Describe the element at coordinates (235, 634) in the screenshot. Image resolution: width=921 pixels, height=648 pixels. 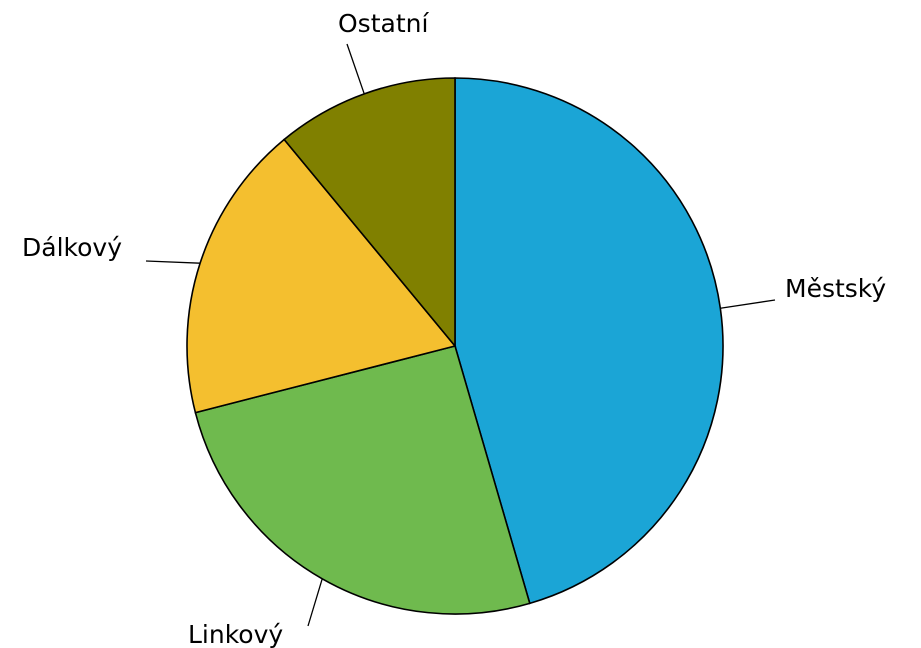
I see `slice-label-linkovy: Linkový` at that location.